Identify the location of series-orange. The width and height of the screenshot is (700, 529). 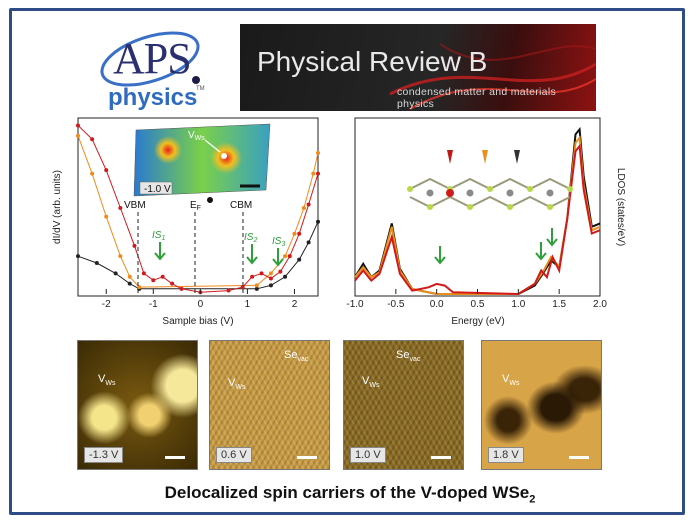
(477, 215).